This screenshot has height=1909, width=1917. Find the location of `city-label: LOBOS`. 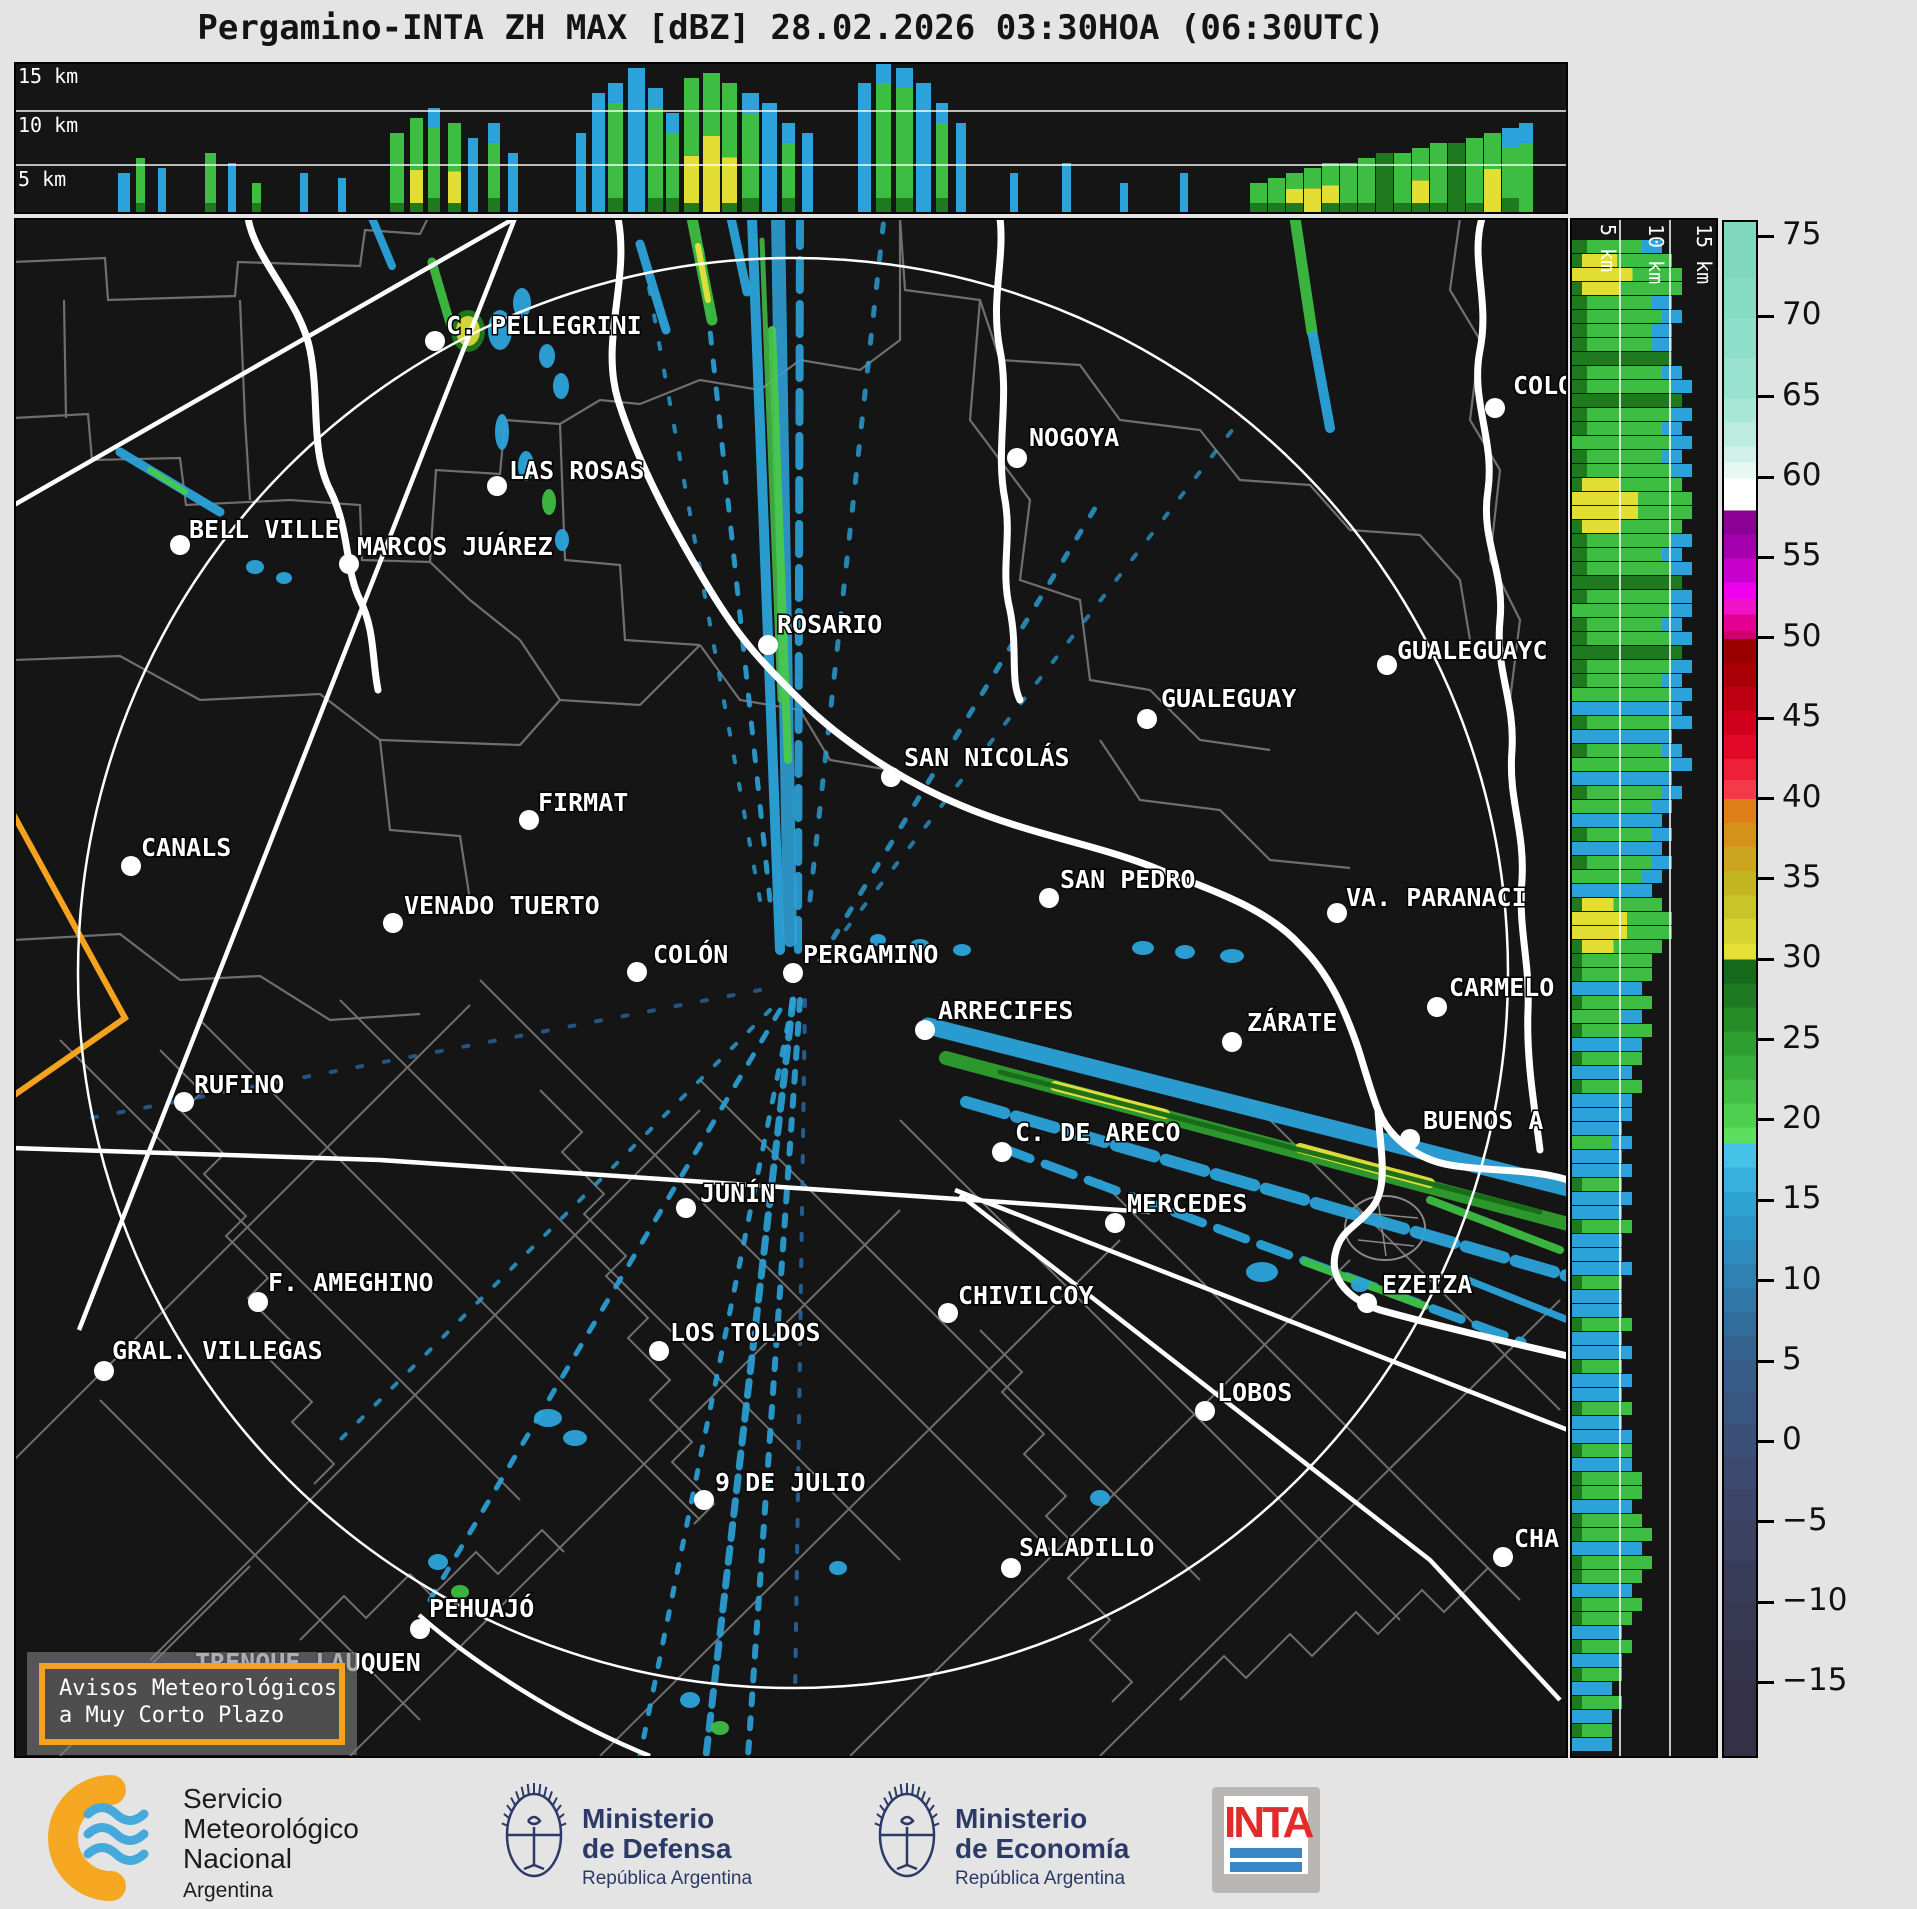

city-label: LOBOS is located at coordinates (1254, 1392).